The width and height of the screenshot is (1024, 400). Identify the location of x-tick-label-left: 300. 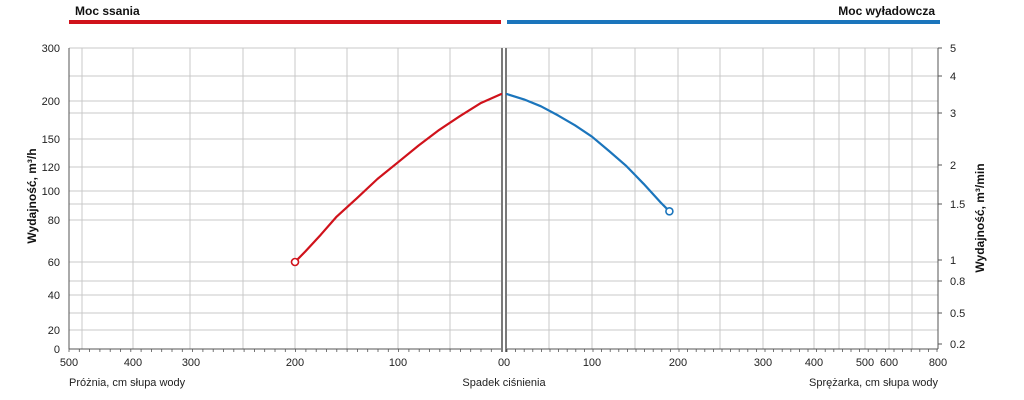
(191, 363).